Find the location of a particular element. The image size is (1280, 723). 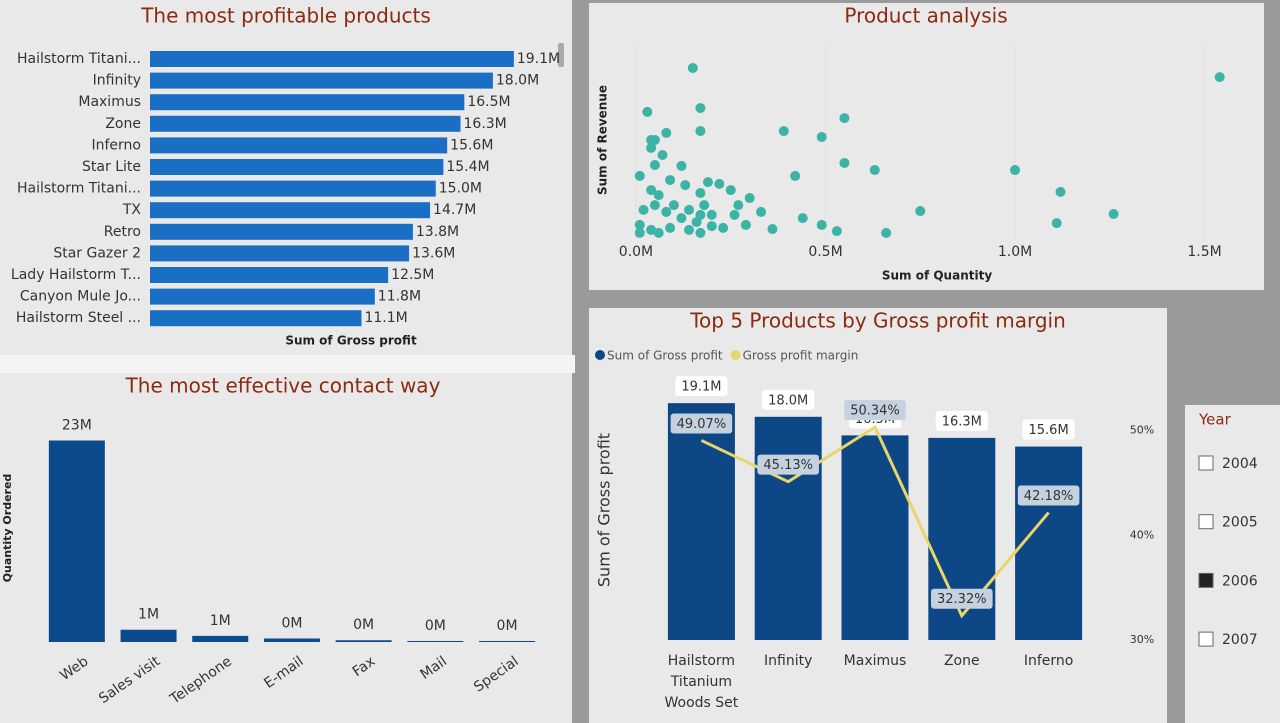

data-label: 18.0M is located at coordinates (788, 400).